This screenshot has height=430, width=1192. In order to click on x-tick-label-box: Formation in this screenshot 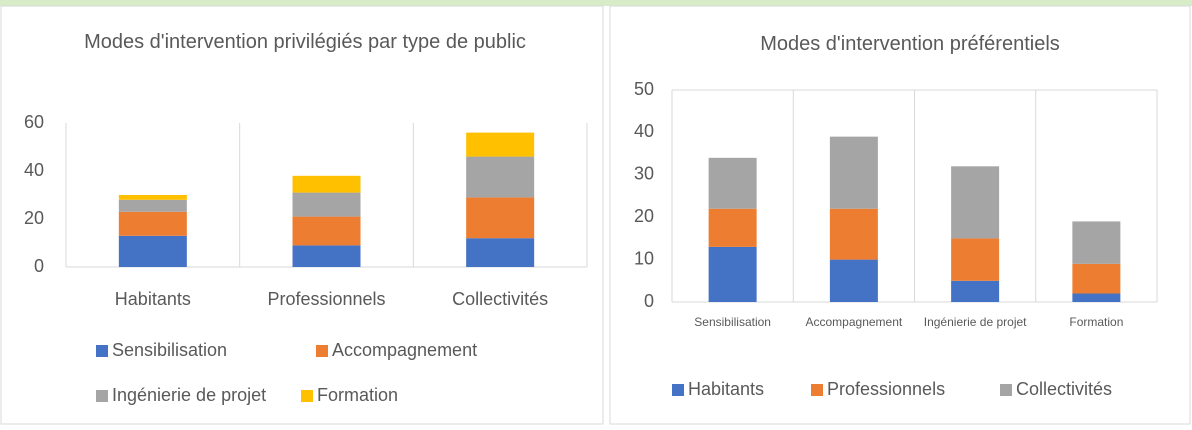, I will do `click(1096, 322)`.